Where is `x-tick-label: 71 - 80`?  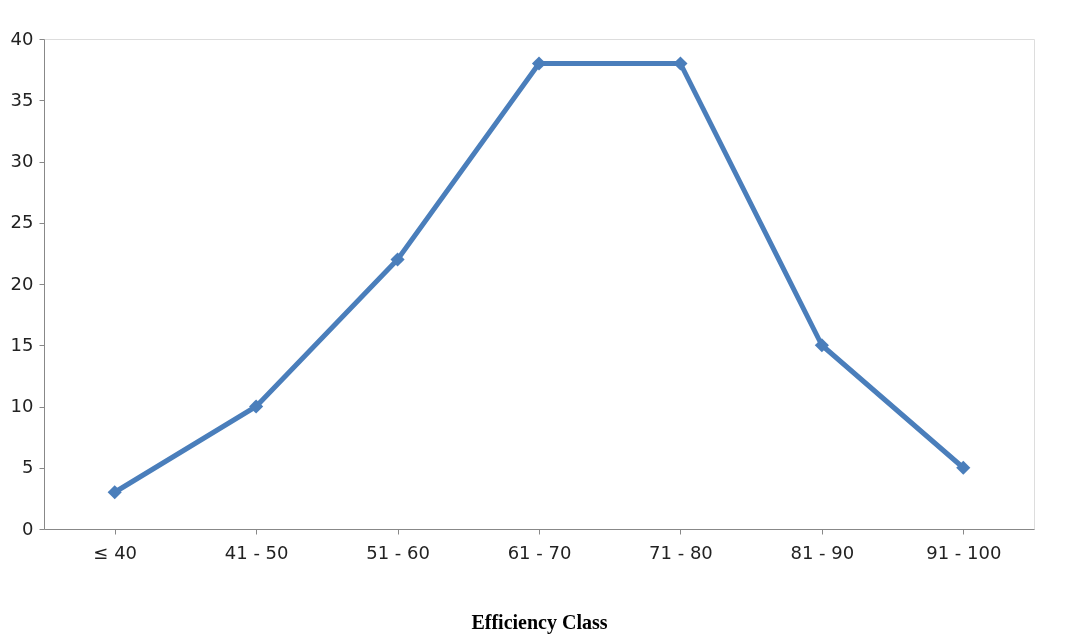 x-tick-label: 71 - 80 is located at coordinates (681, 552).